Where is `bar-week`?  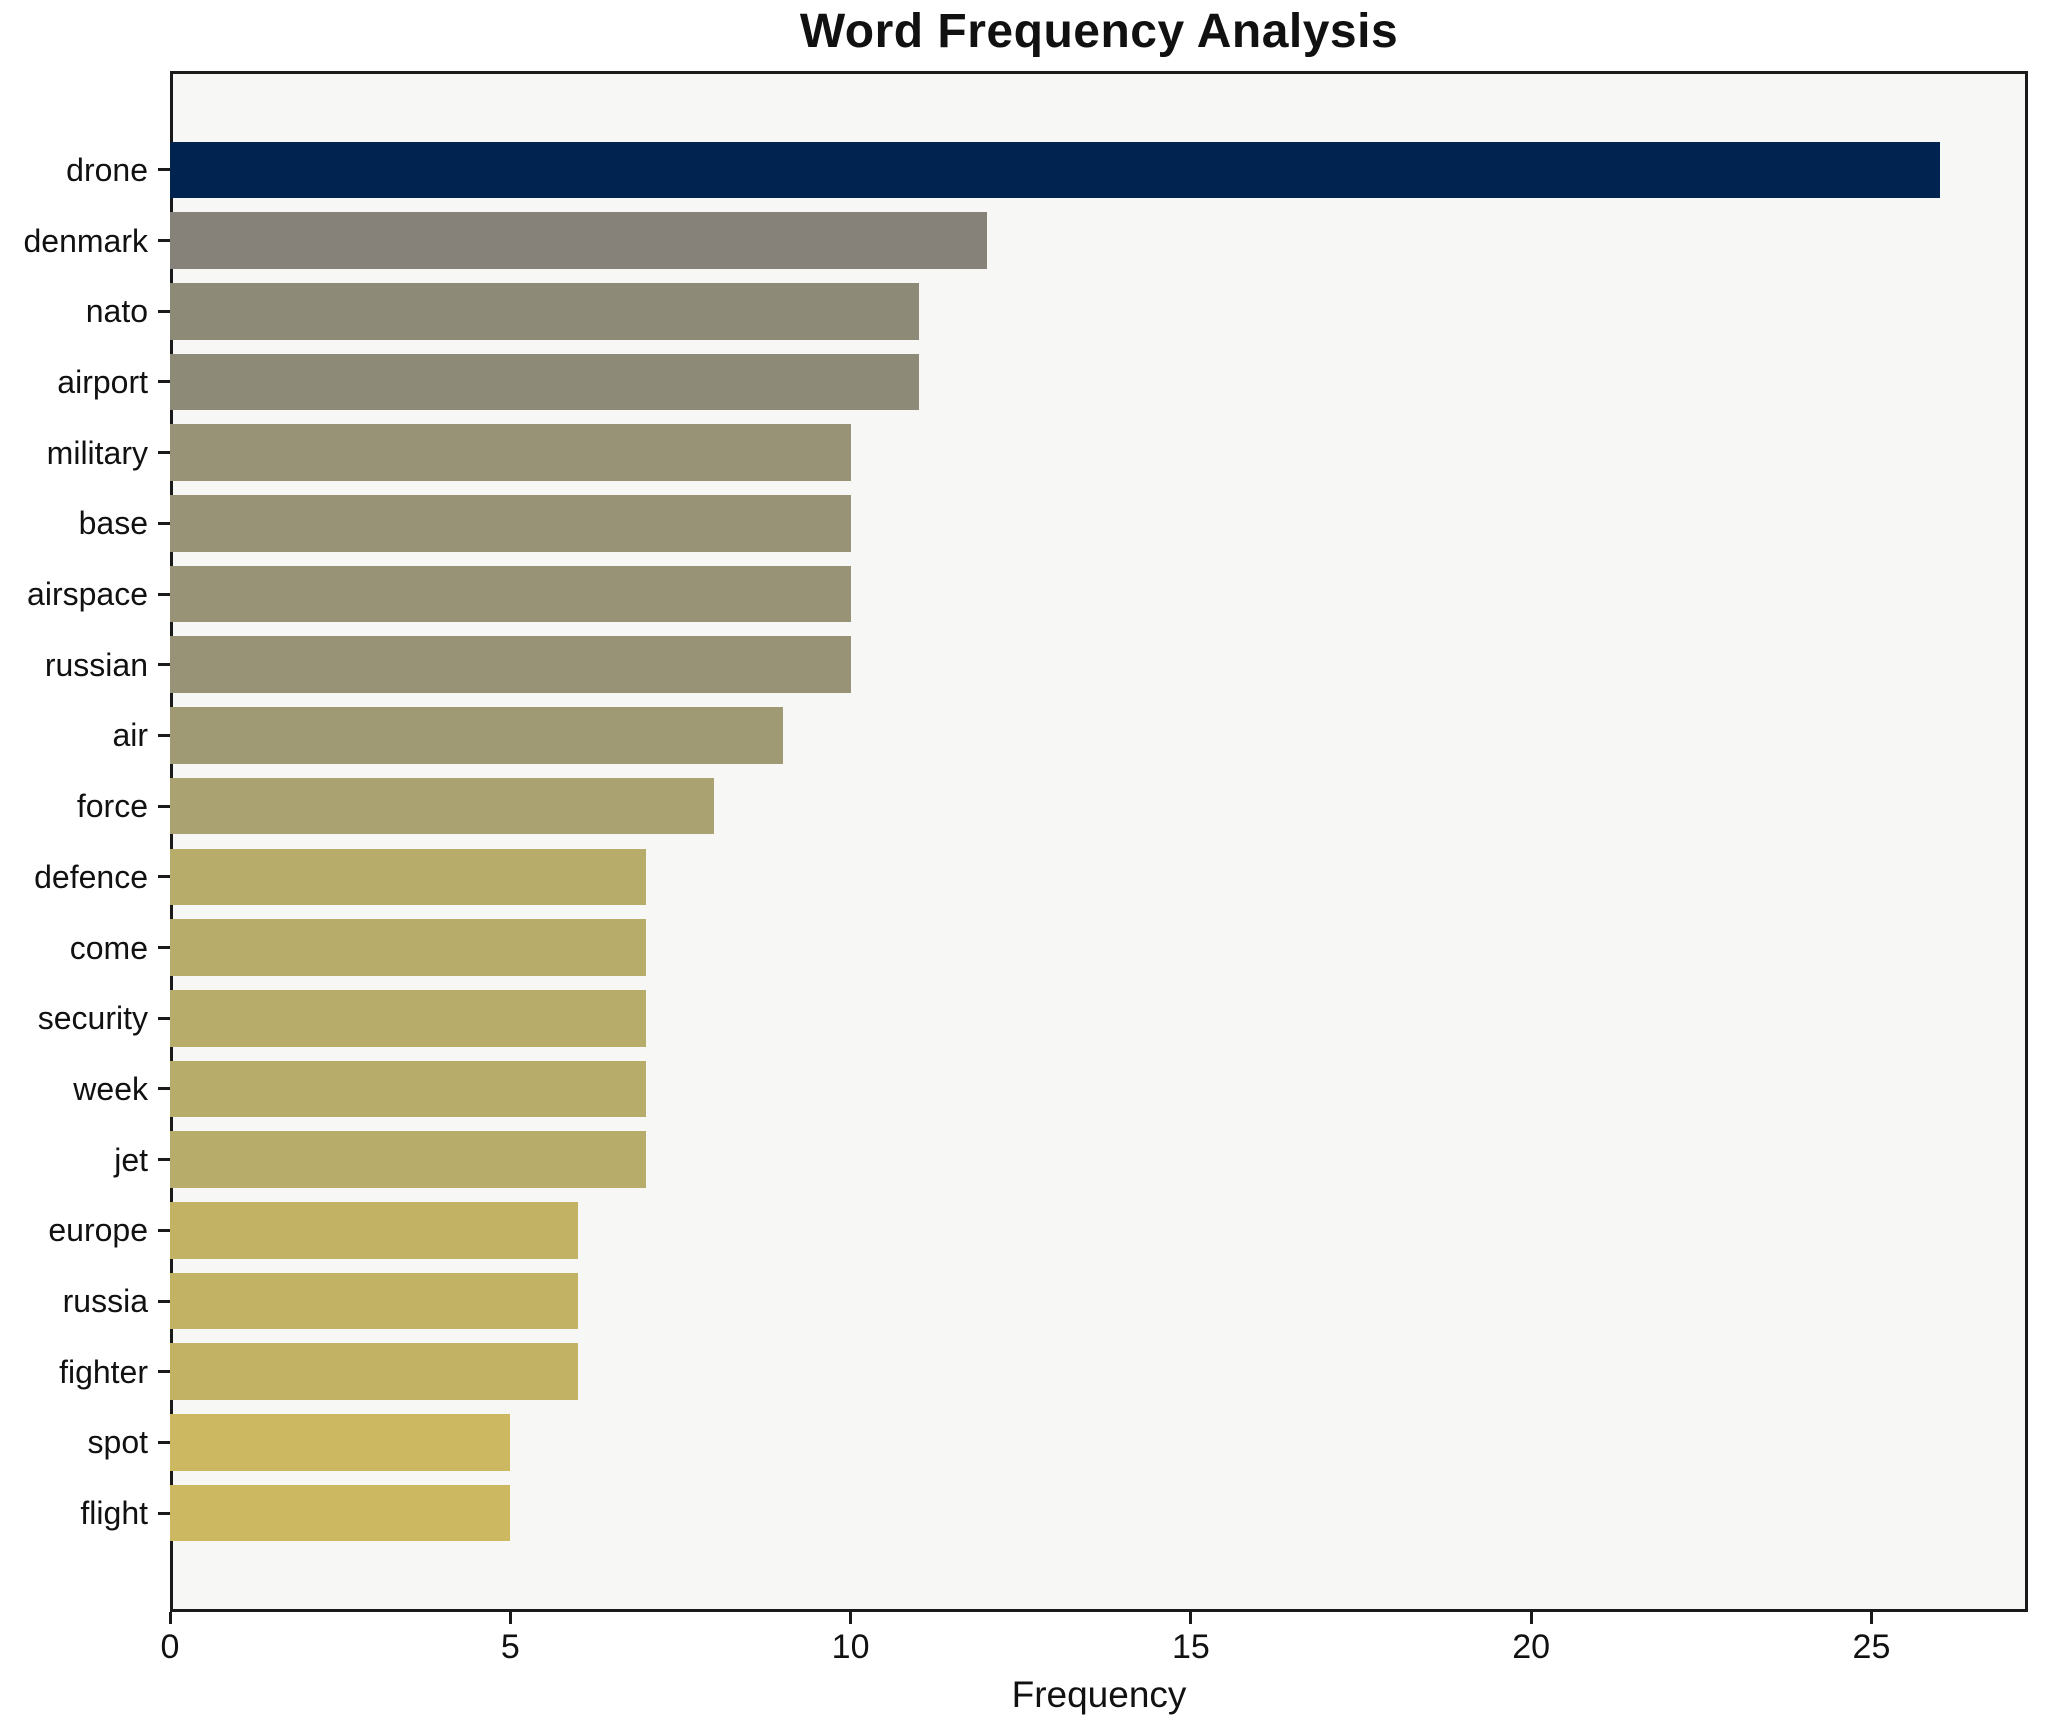
bar-week is located at coordinates (408, 1089).